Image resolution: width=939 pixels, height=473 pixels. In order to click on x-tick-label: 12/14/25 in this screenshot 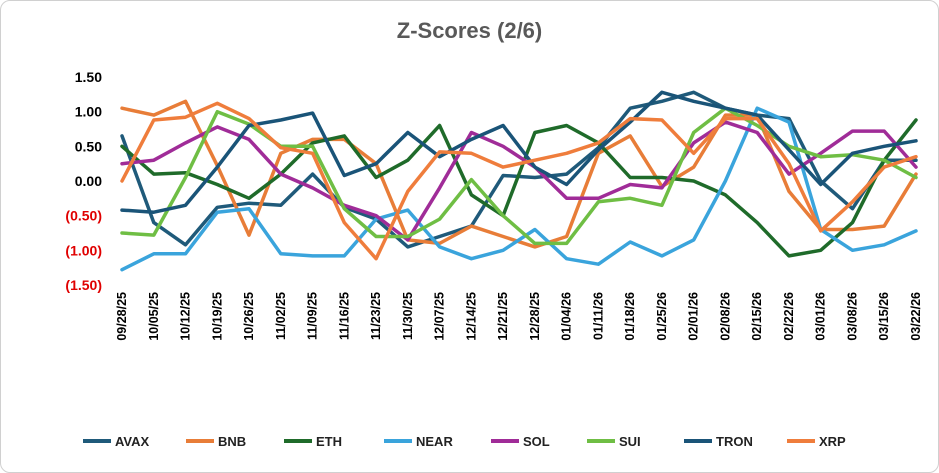, I will do `click(471, 316)`.